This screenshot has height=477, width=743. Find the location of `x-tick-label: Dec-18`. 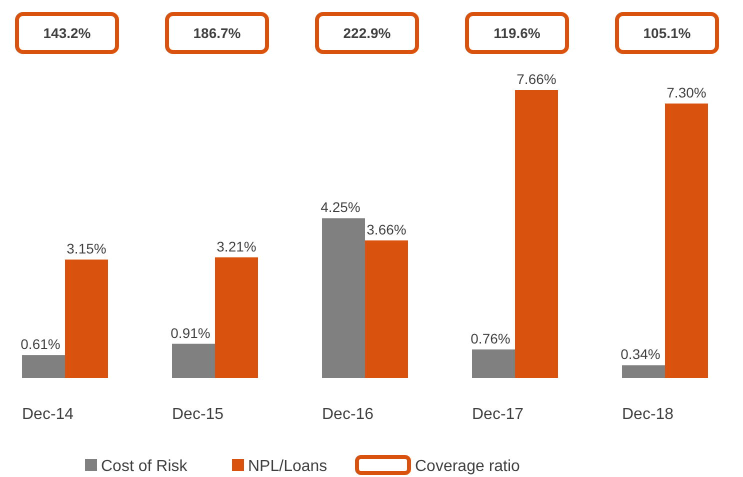

x-tick-label: Dec-18 is located at coordinates (648, 414).